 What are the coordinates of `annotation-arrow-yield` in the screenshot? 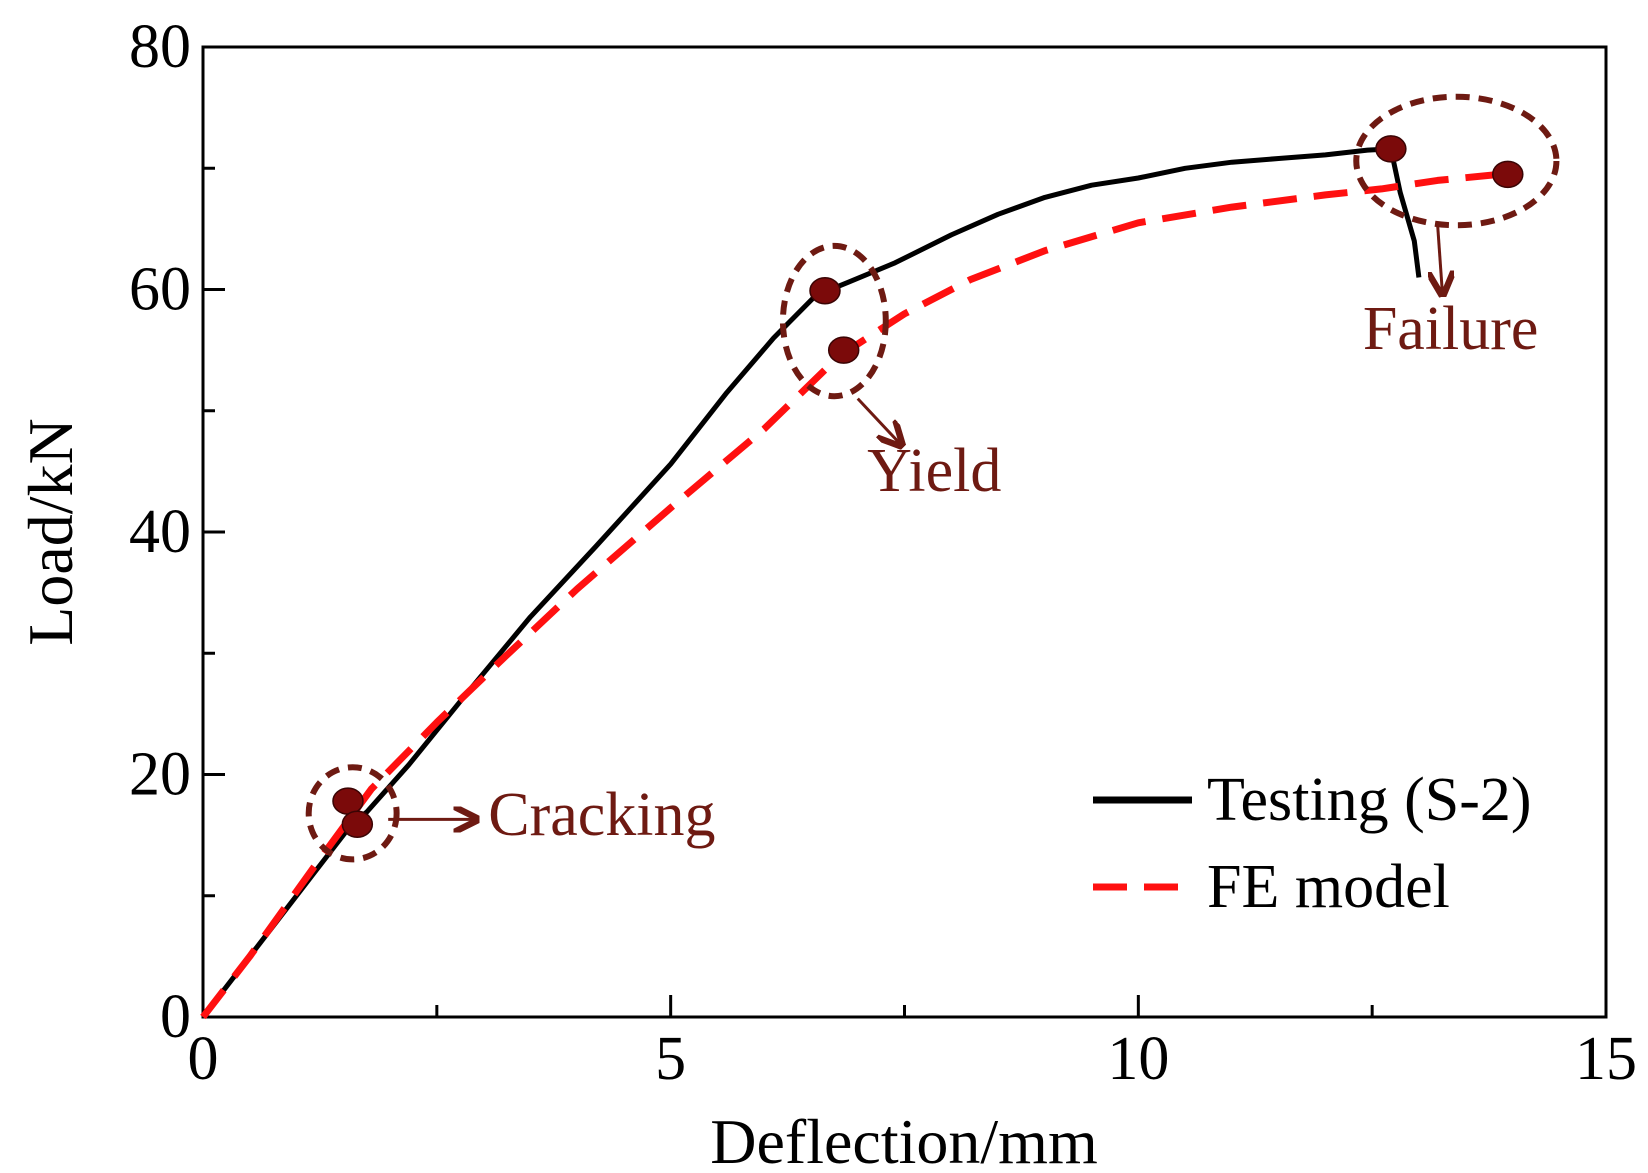 It's located at (878, 420).